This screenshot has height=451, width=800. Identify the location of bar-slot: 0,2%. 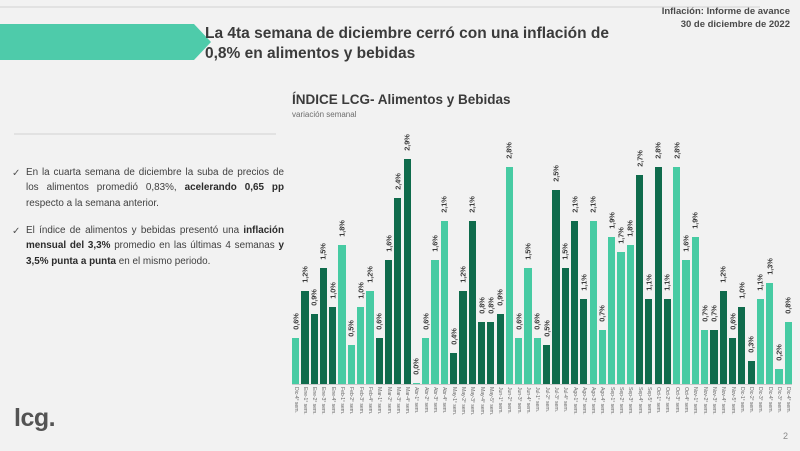
(779, 264).